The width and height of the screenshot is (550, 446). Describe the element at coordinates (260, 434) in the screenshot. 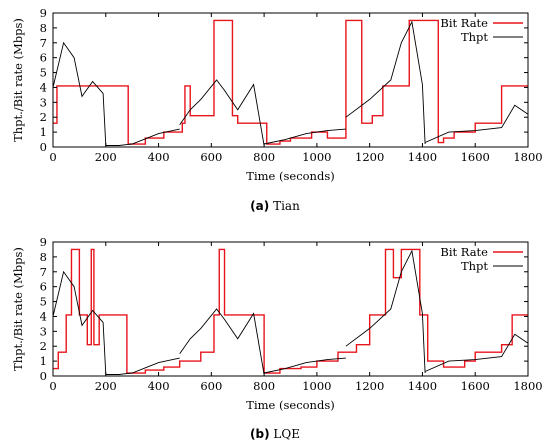

I see `caption-letter: (b)` at that location.